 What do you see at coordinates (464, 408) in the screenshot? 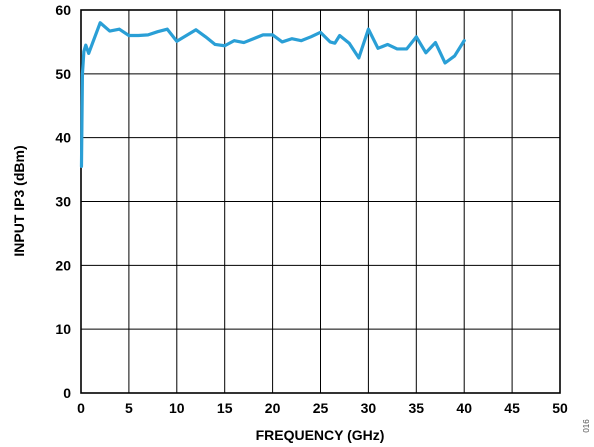
I see `x-tick-label: 40` at bounding box center [464, 408].